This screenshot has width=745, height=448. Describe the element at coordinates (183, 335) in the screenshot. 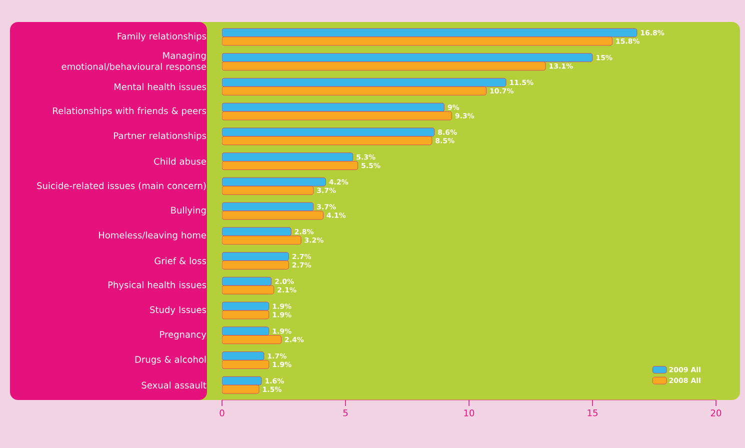

I see `y-tick-label: Pregnancy` at that location.